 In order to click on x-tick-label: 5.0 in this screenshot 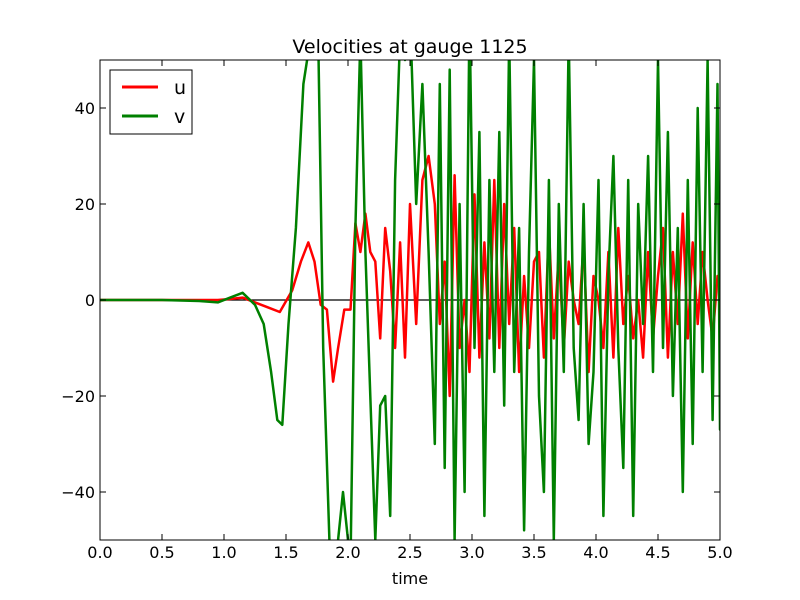, I will do `click(719, 552)`.